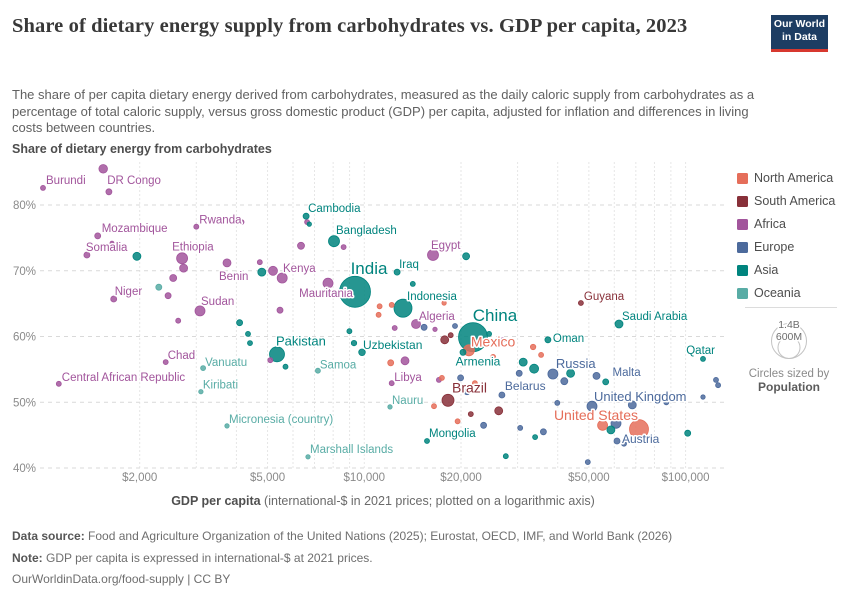  What do you see at coordinates (427, 441) in the screenshot?
I see `data-point-mongolia` at bounding box center [427, 441].